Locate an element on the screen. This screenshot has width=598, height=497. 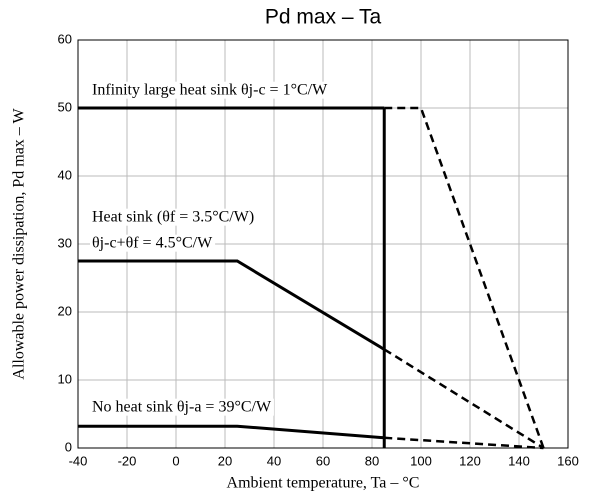
y-tick-label: 10 is located at coordinates (65, 378).